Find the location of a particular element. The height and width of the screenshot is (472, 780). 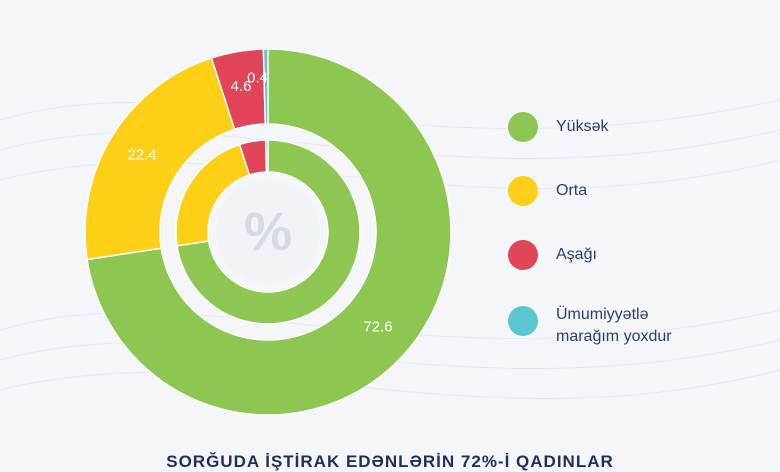

slice-value-label: 0.4 is located at coordinates (257, 77).